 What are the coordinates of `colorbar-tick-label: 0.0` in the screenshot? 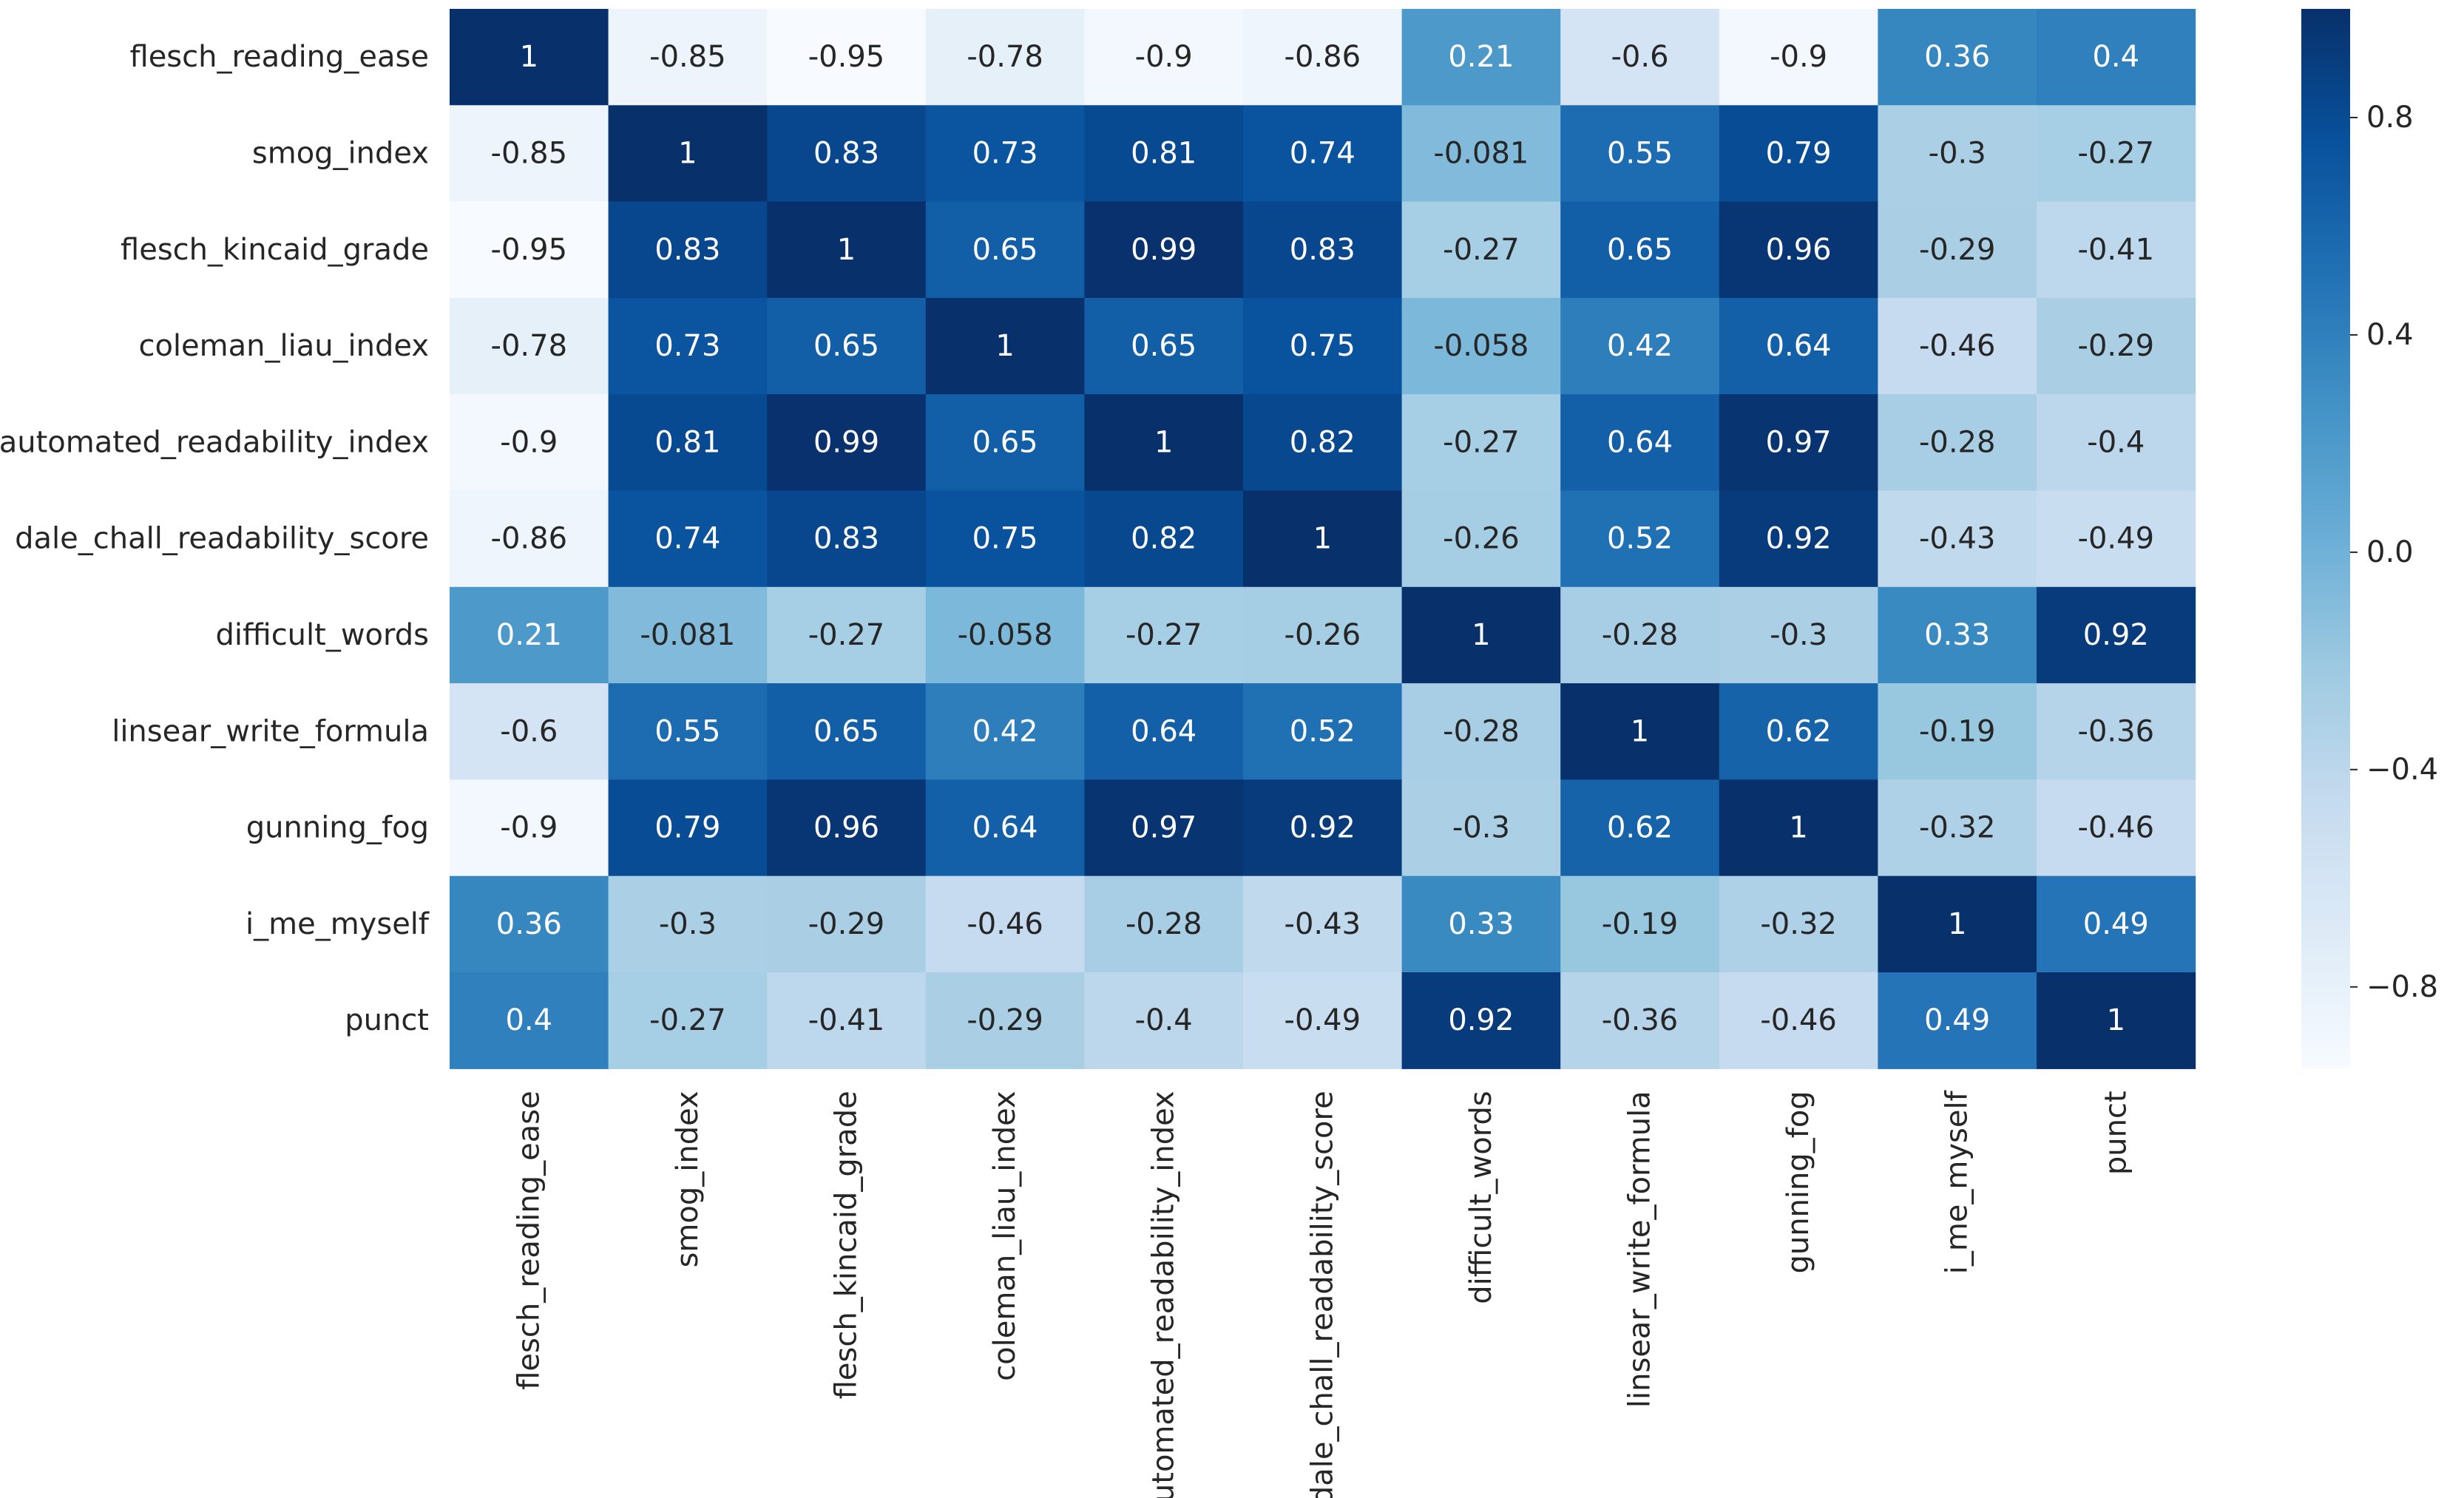 It's located at (2390, 552).